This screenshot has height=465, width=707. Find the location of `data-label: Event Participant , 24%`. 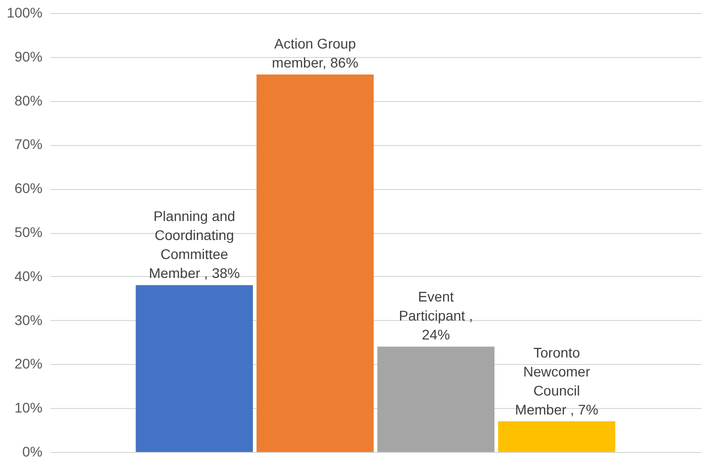

data-label: Event Participant , 24% is located at coordinates (435, 315).